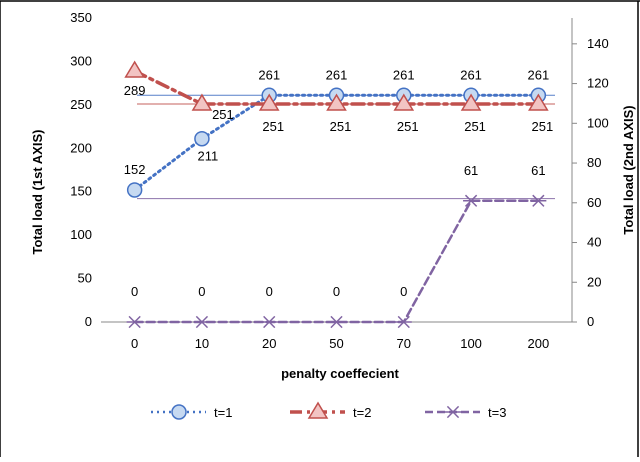  I want to click on x-tick-label: 200, so click(539, 343).